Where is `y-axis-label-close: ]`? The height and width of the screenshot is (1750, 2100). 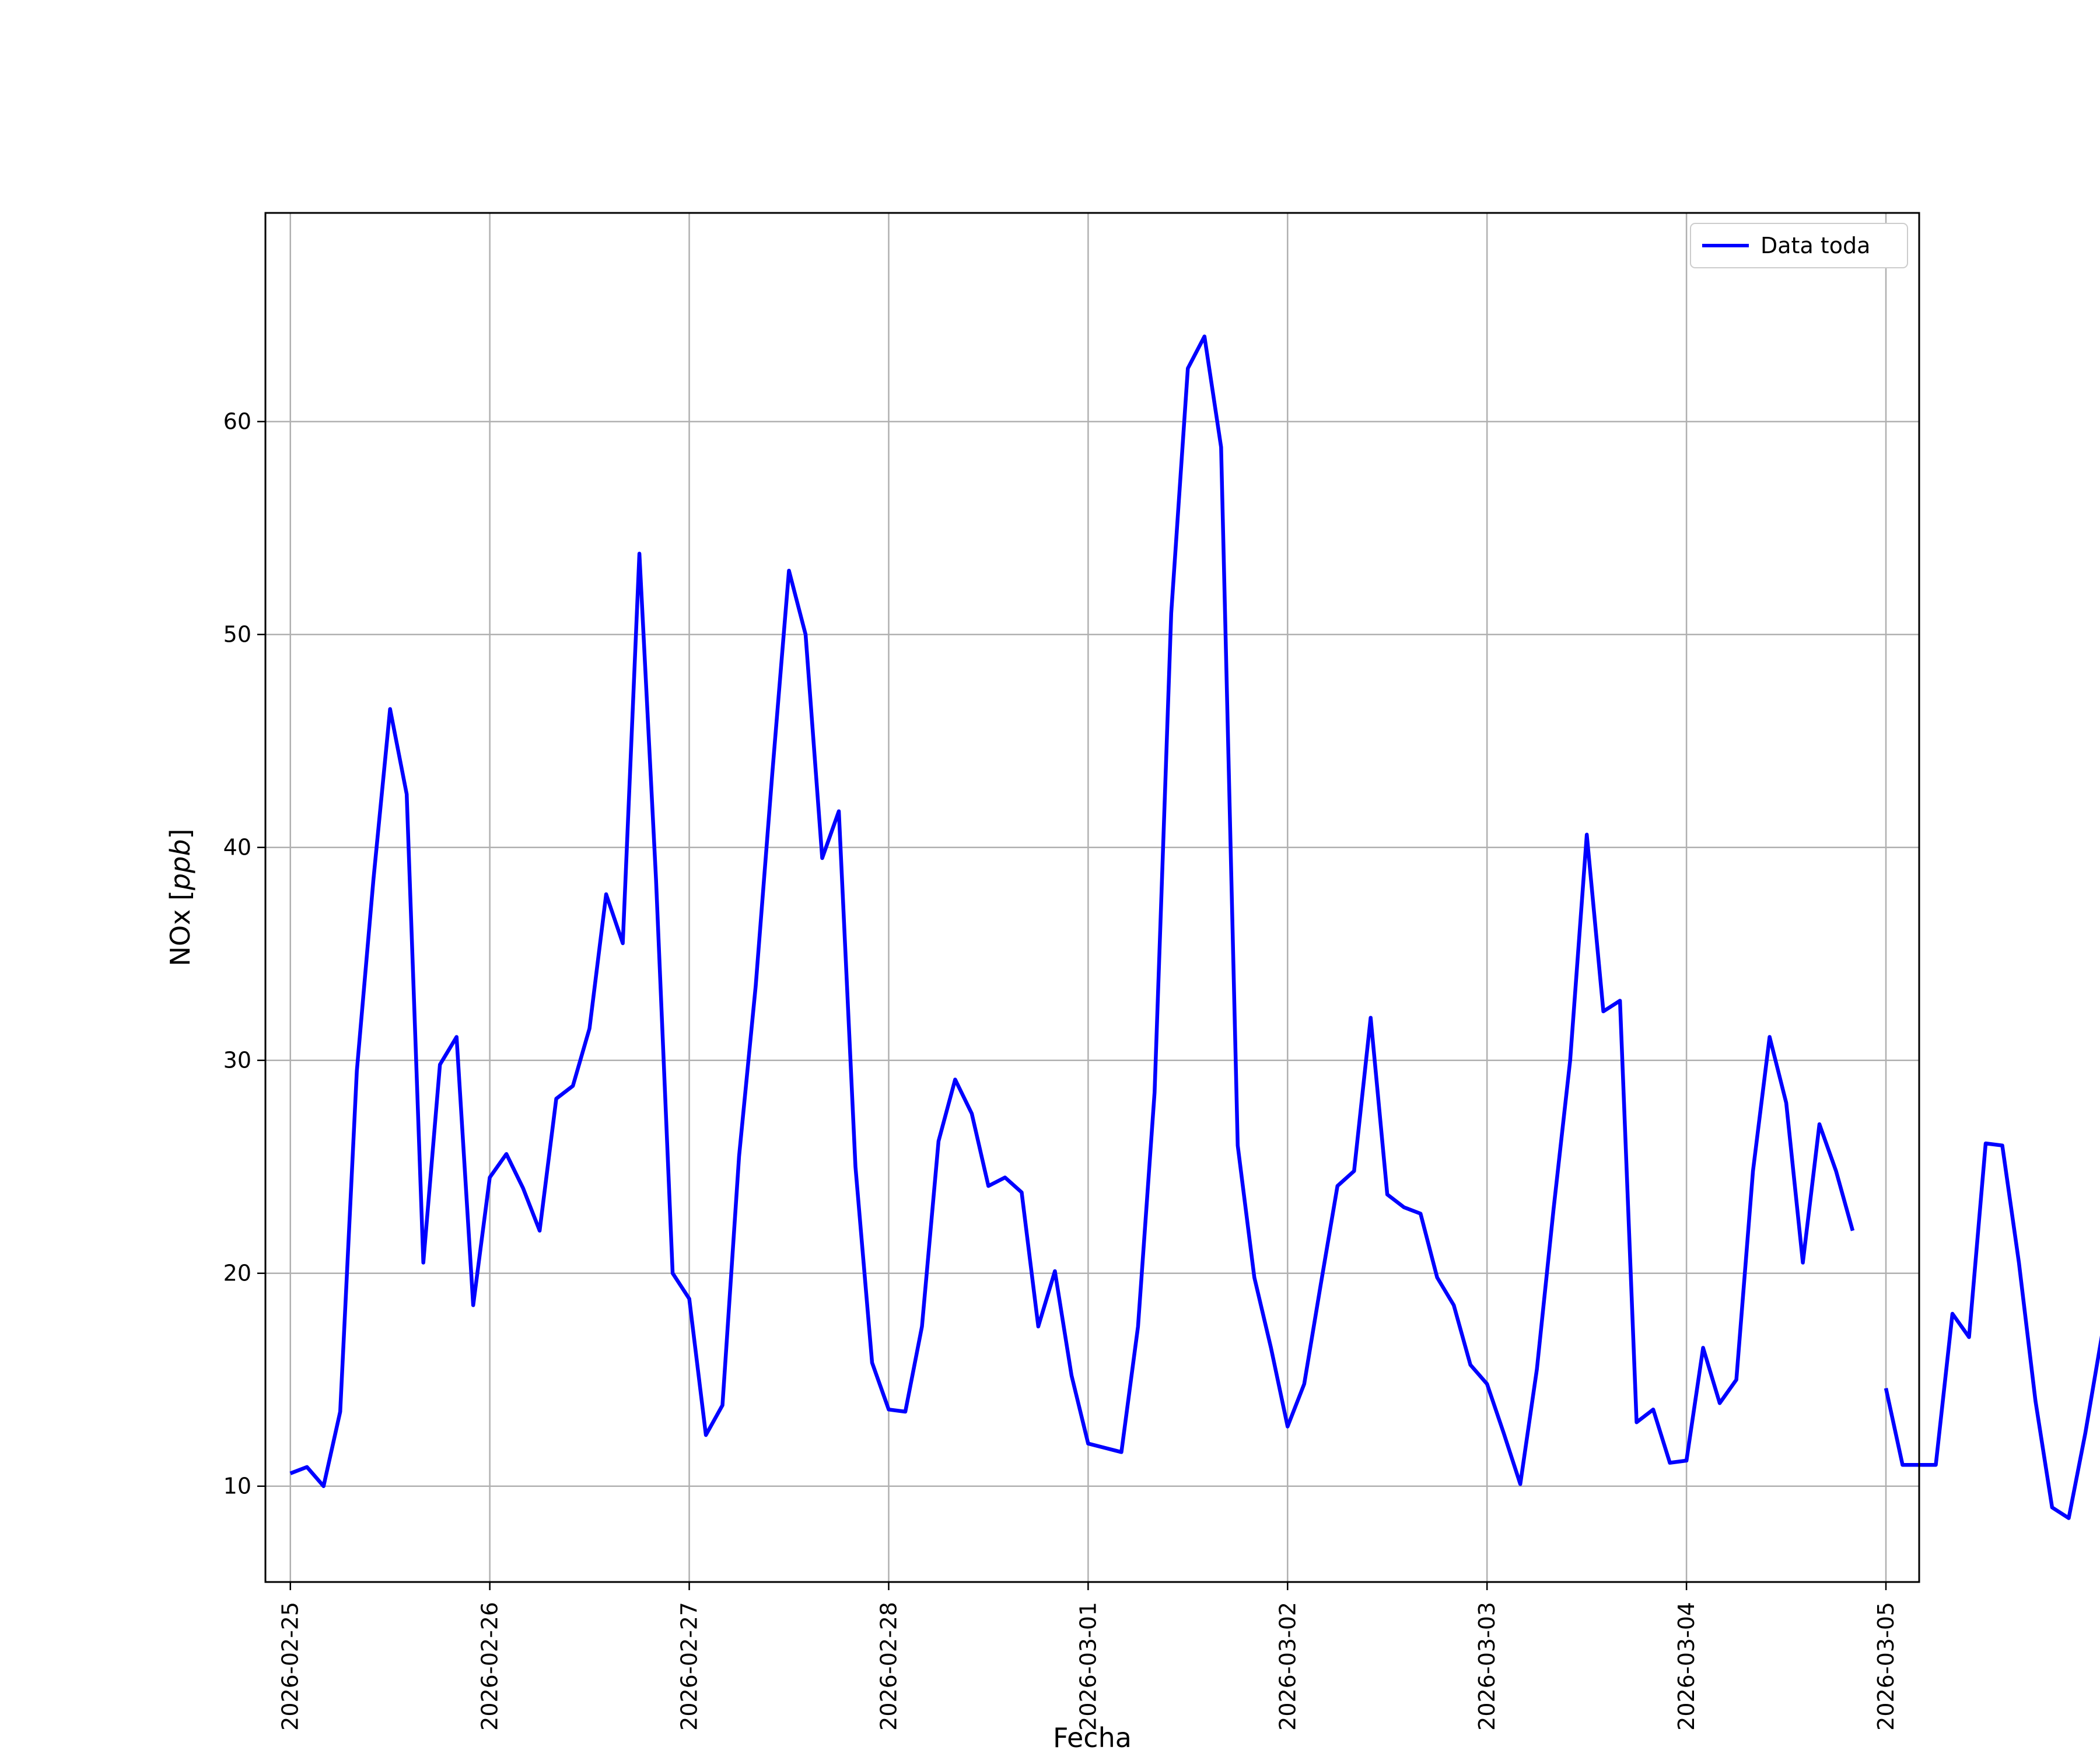
y-axis-label-close: ] is located at coordinates (180, 834).